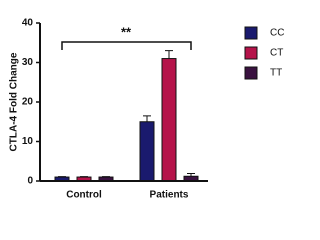  Describe the element at coordinates (28, 141) in the screenshot. I see `y-tick-label: 10` at that location.